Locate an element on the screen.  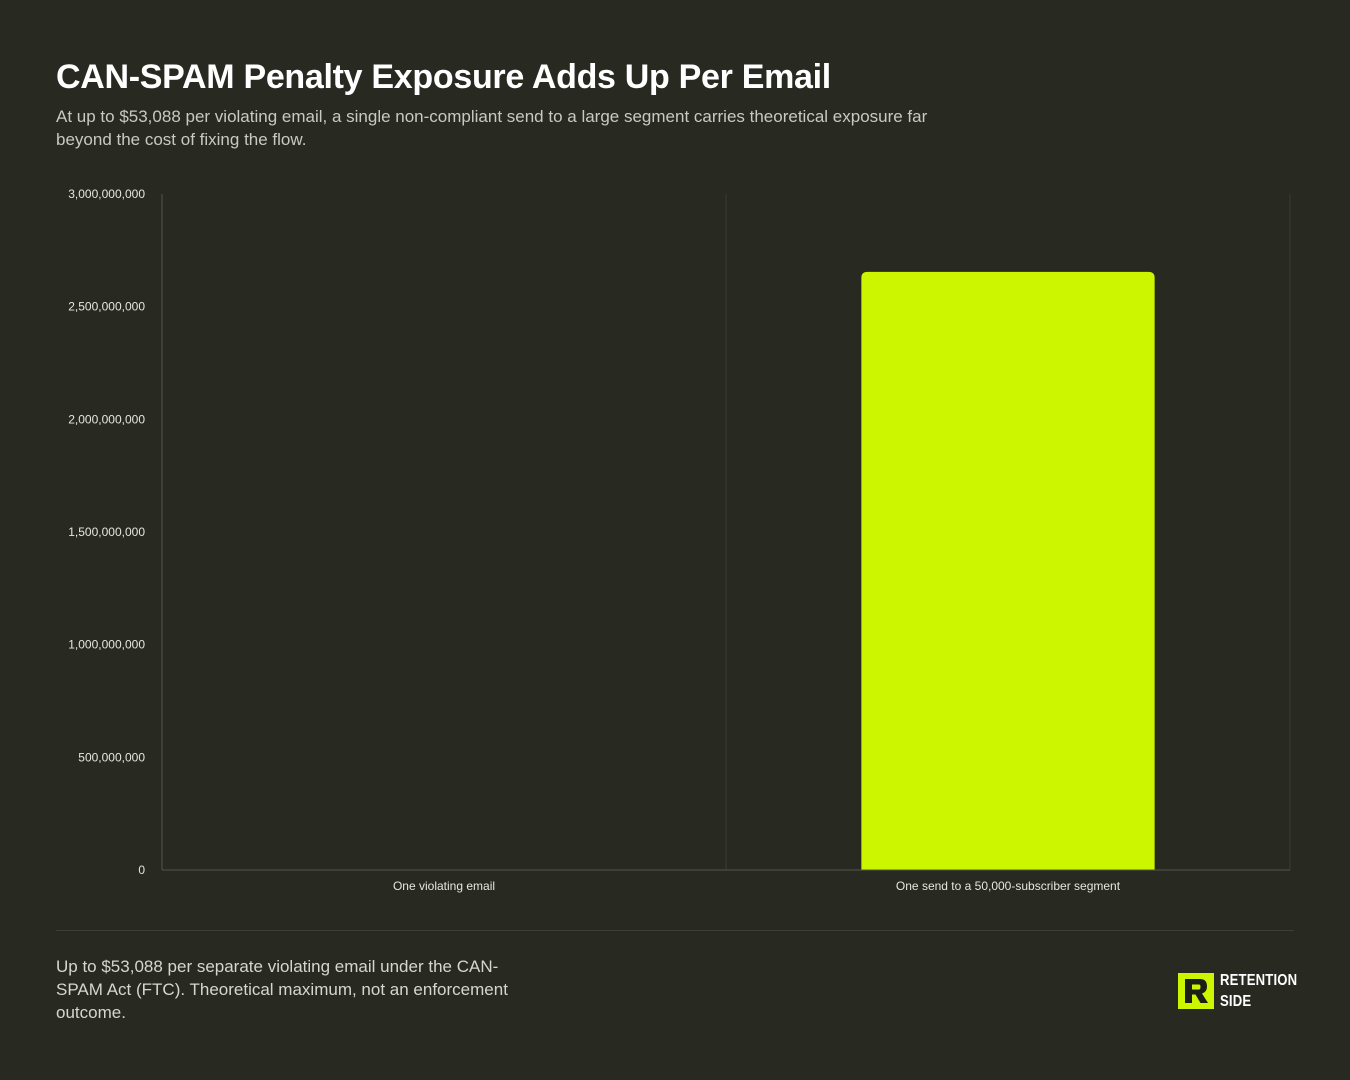
brand-logo: RETENTION SIDE is located at coordinates (1246, 991).